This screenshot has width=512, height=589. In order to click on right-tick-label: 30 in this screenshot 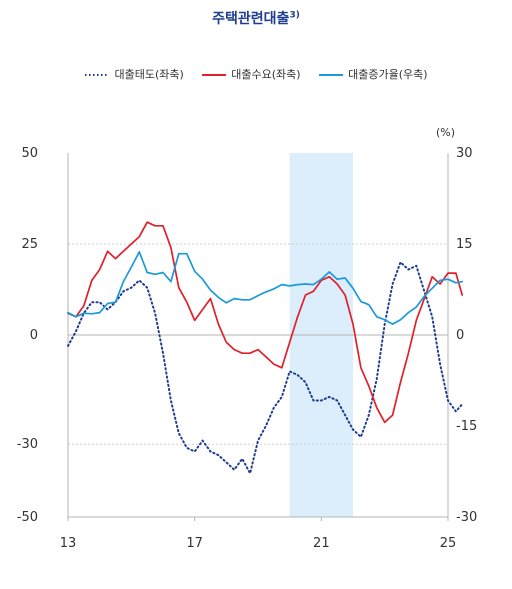, I will do `click(464, 153)`.